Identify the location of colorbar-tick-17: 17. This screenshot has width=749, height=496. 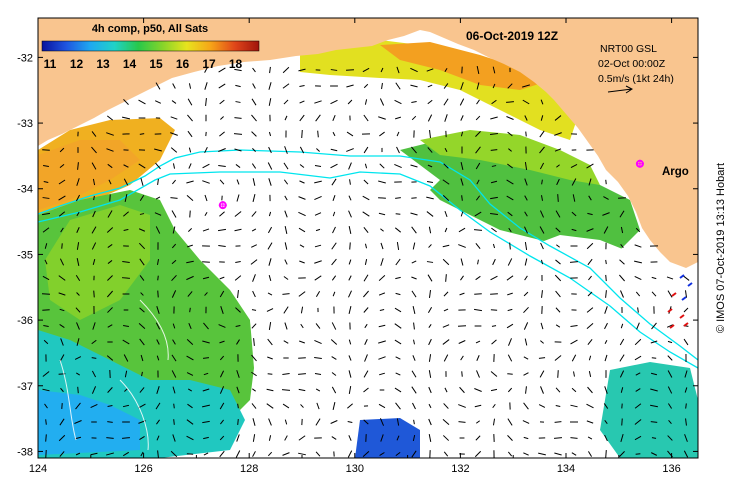
(209, 64).